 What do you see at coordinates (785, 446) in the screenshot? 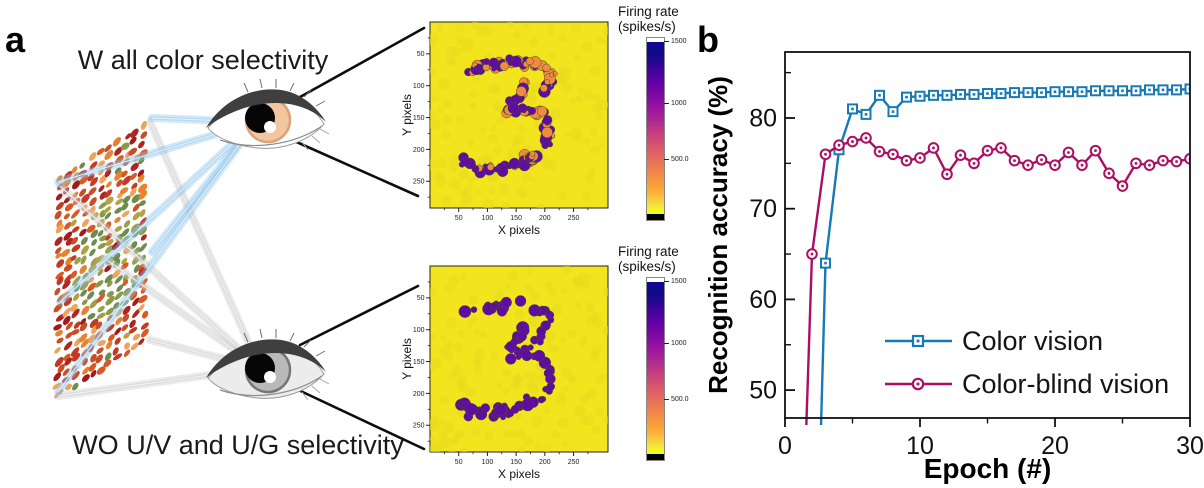
I see `svg-text: 0` at bounding box center [785, 446].